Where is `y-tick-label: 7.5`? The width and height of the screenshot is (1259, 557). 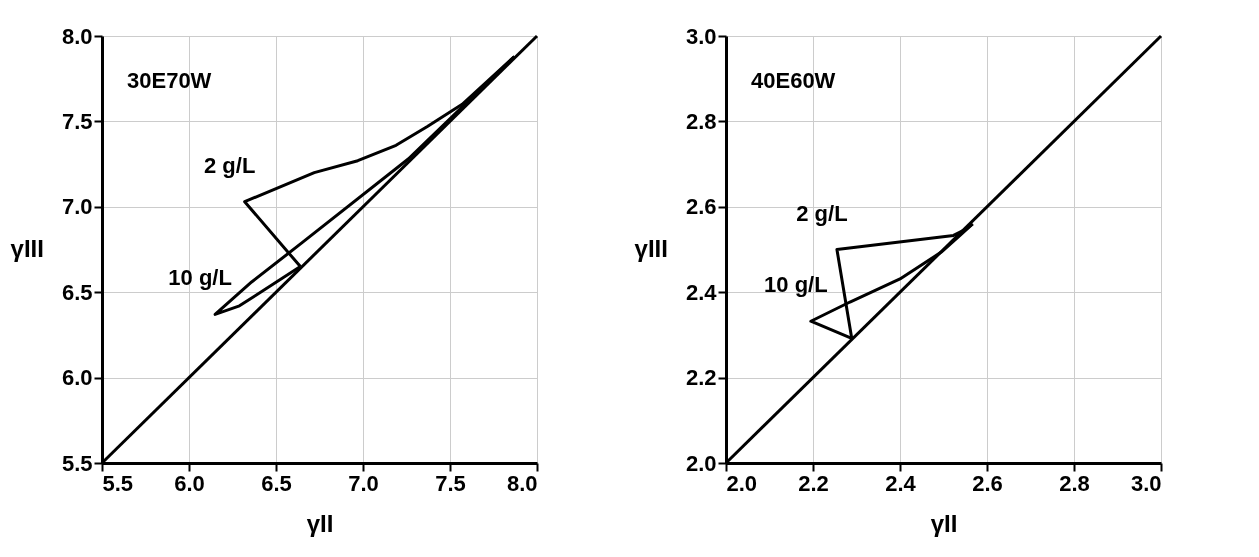 y-tick-label: 7.5 is located at coordinates (77, 121).